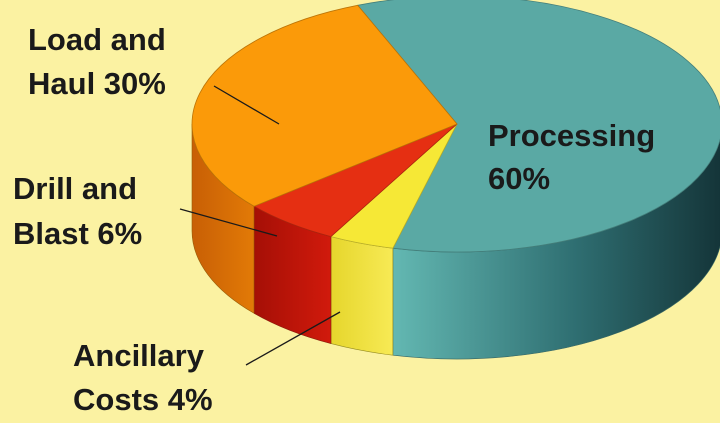 This screenshot has height=423, width=720. What do you see at coordinates (293, 338) in the screenshot?
I see `leader-line-ancillary` at bounding box center [293, 338].